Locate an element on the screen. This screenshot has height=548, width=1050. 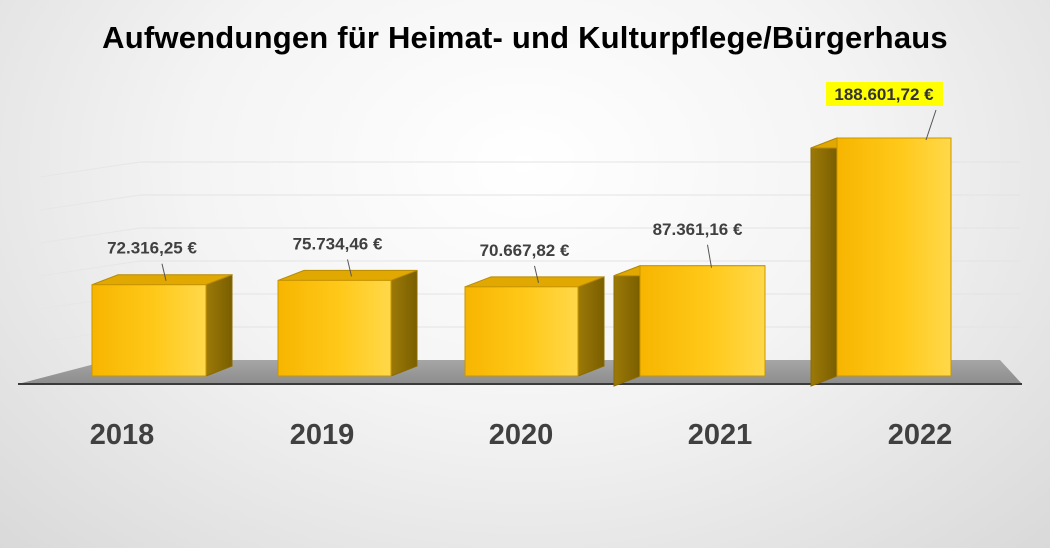
data-label-2018: 72.316,25 € is located at coordinates (152, 248).